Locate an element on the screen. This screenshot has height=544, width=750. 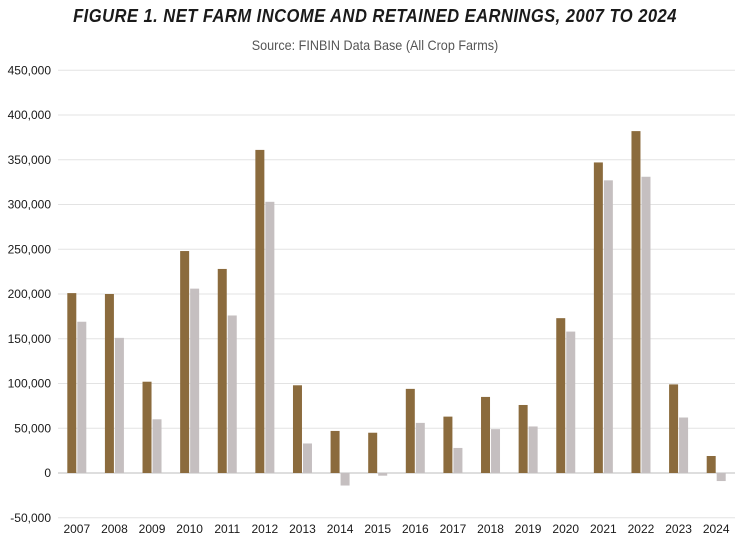
y-tick-label: 150,000 is located at coordinates (30, 339).